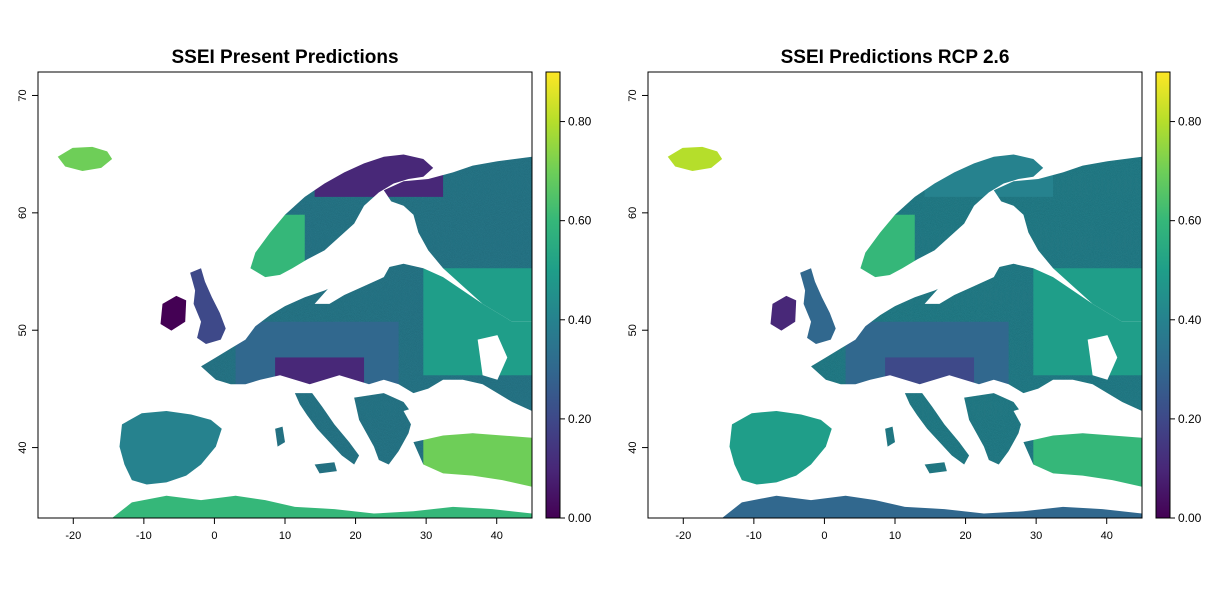  Describe the element at coordinates (895, 57) in the screenshot. I see `panel-title: SSEI Predictions RCP 2.6` at that location.